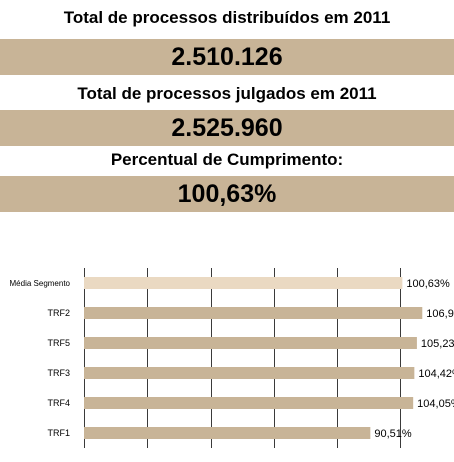 The width and height of the screenshot is (454, 462). I want to click on stat-band-julgados: 2.525.960, so click(227, 128).